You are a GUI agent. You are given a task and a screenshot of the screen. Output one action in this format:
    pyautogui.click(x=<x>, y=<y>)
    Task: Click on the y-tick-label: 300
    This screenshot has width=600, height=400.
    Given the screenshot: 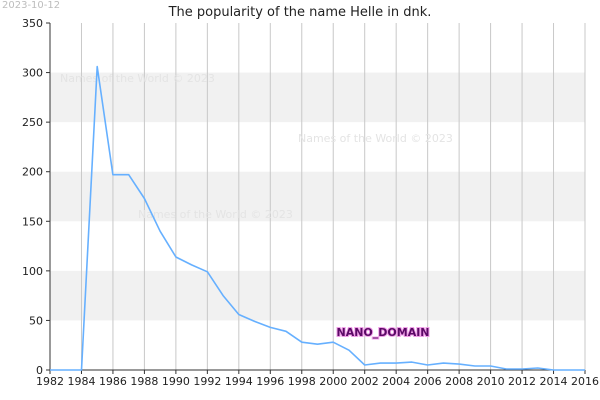 What is the action you would take?
    pyautogui.click(x=32, y=73)
    